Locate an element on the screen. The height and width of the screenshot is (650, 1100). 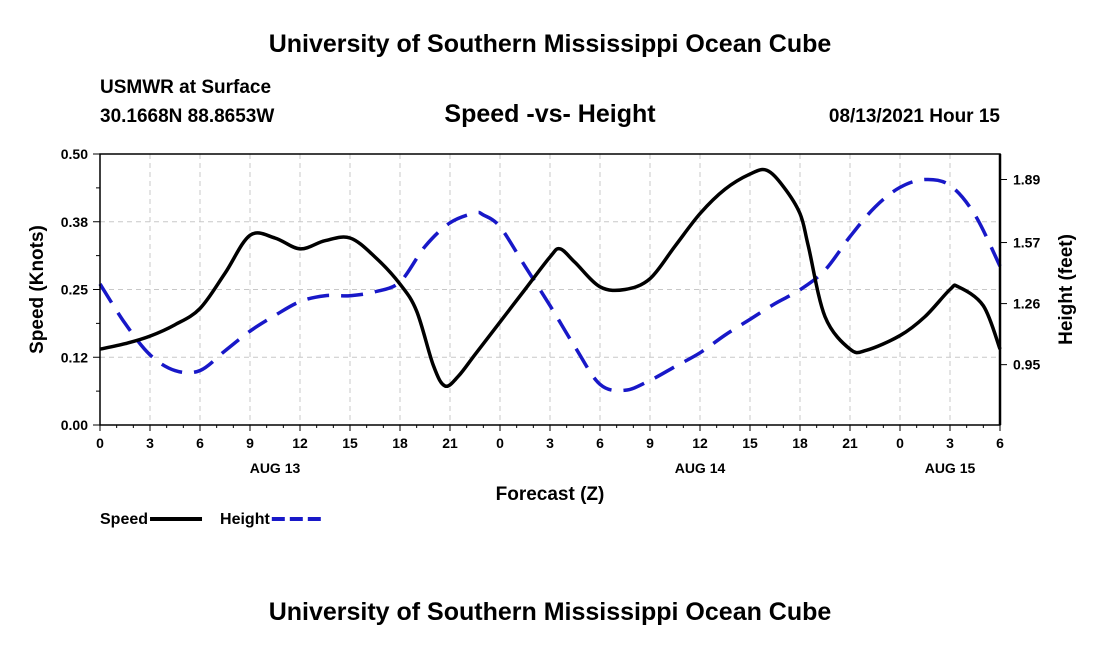
y-tick-label: 0.50 is located at coordinates (74, 154).